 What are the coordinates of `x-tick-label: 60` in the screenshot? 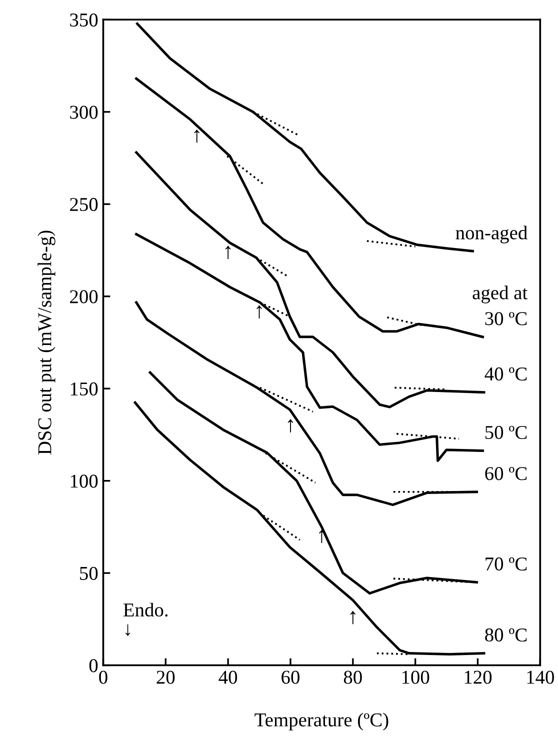 It's located at (291, 677).